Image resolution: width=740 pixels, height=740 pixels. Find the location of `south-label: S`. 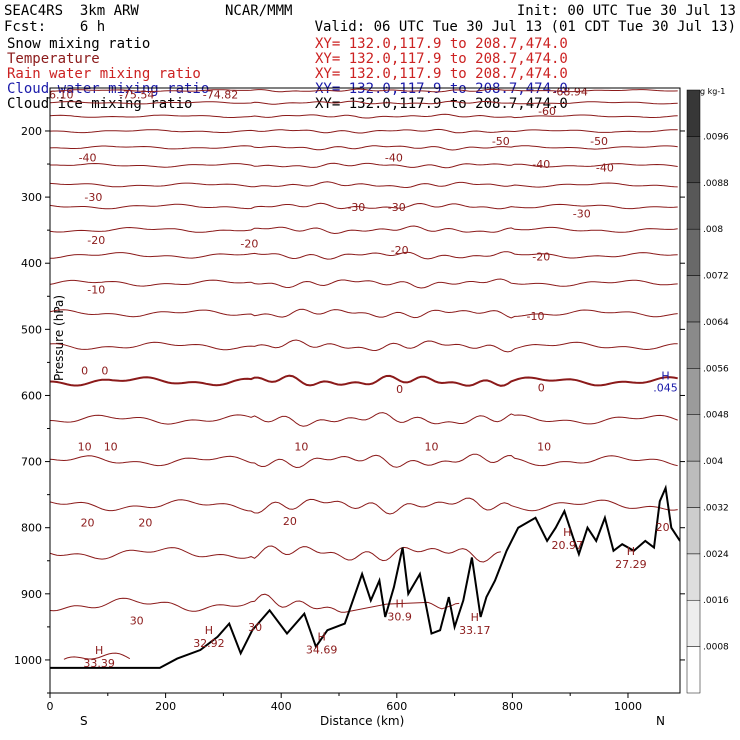

south-label: S is located at coordinates (84, 721).